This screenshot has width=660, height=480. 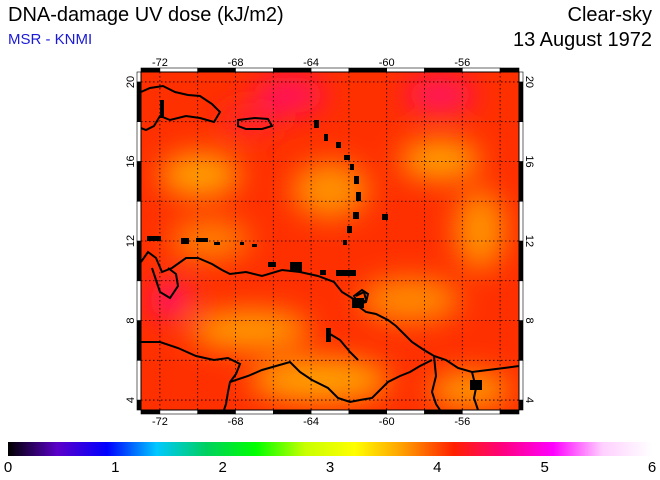 What do you see at coordinates (330, 449) in the screenshot?
I see `colorbar` at bounding box center [330, 449].